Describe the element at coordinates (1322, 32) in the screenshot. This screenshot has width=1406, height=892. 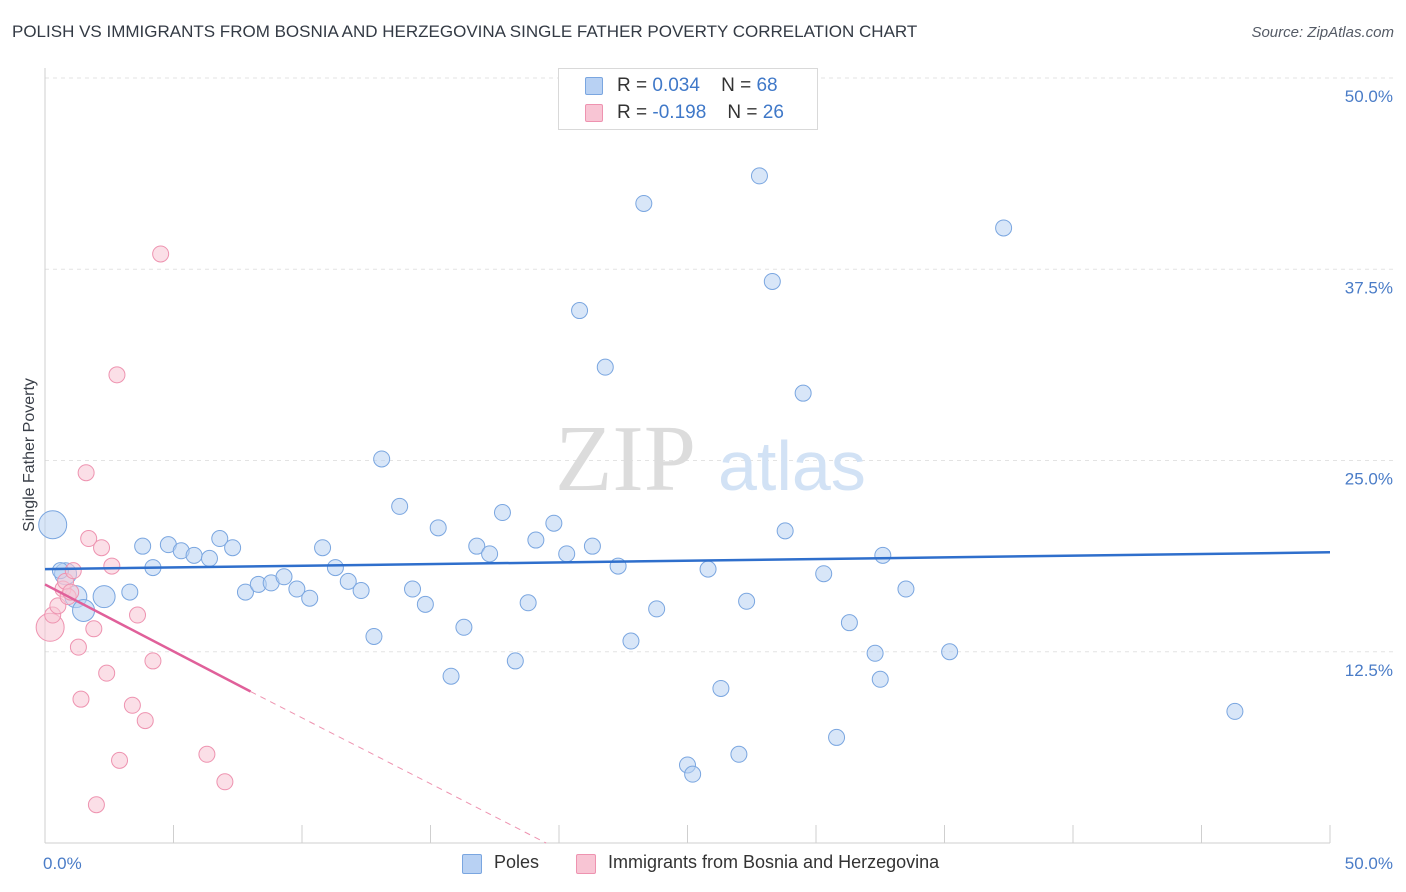
I see `chart-source: Source: ZipAtlas.com` at that location.